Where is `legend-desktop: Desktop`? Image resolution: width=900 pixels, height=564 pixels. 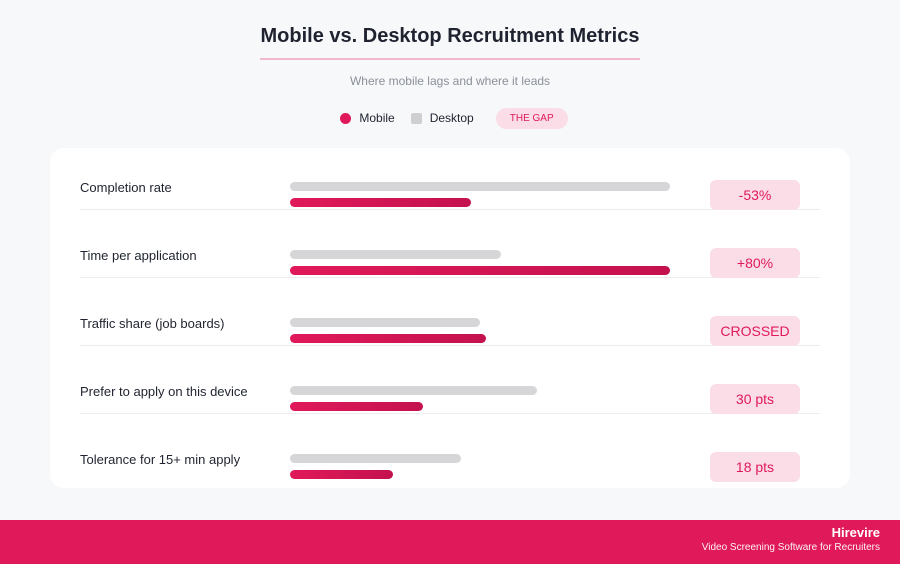 legend-desktop: Desktop is located at coordinates (442, 118).